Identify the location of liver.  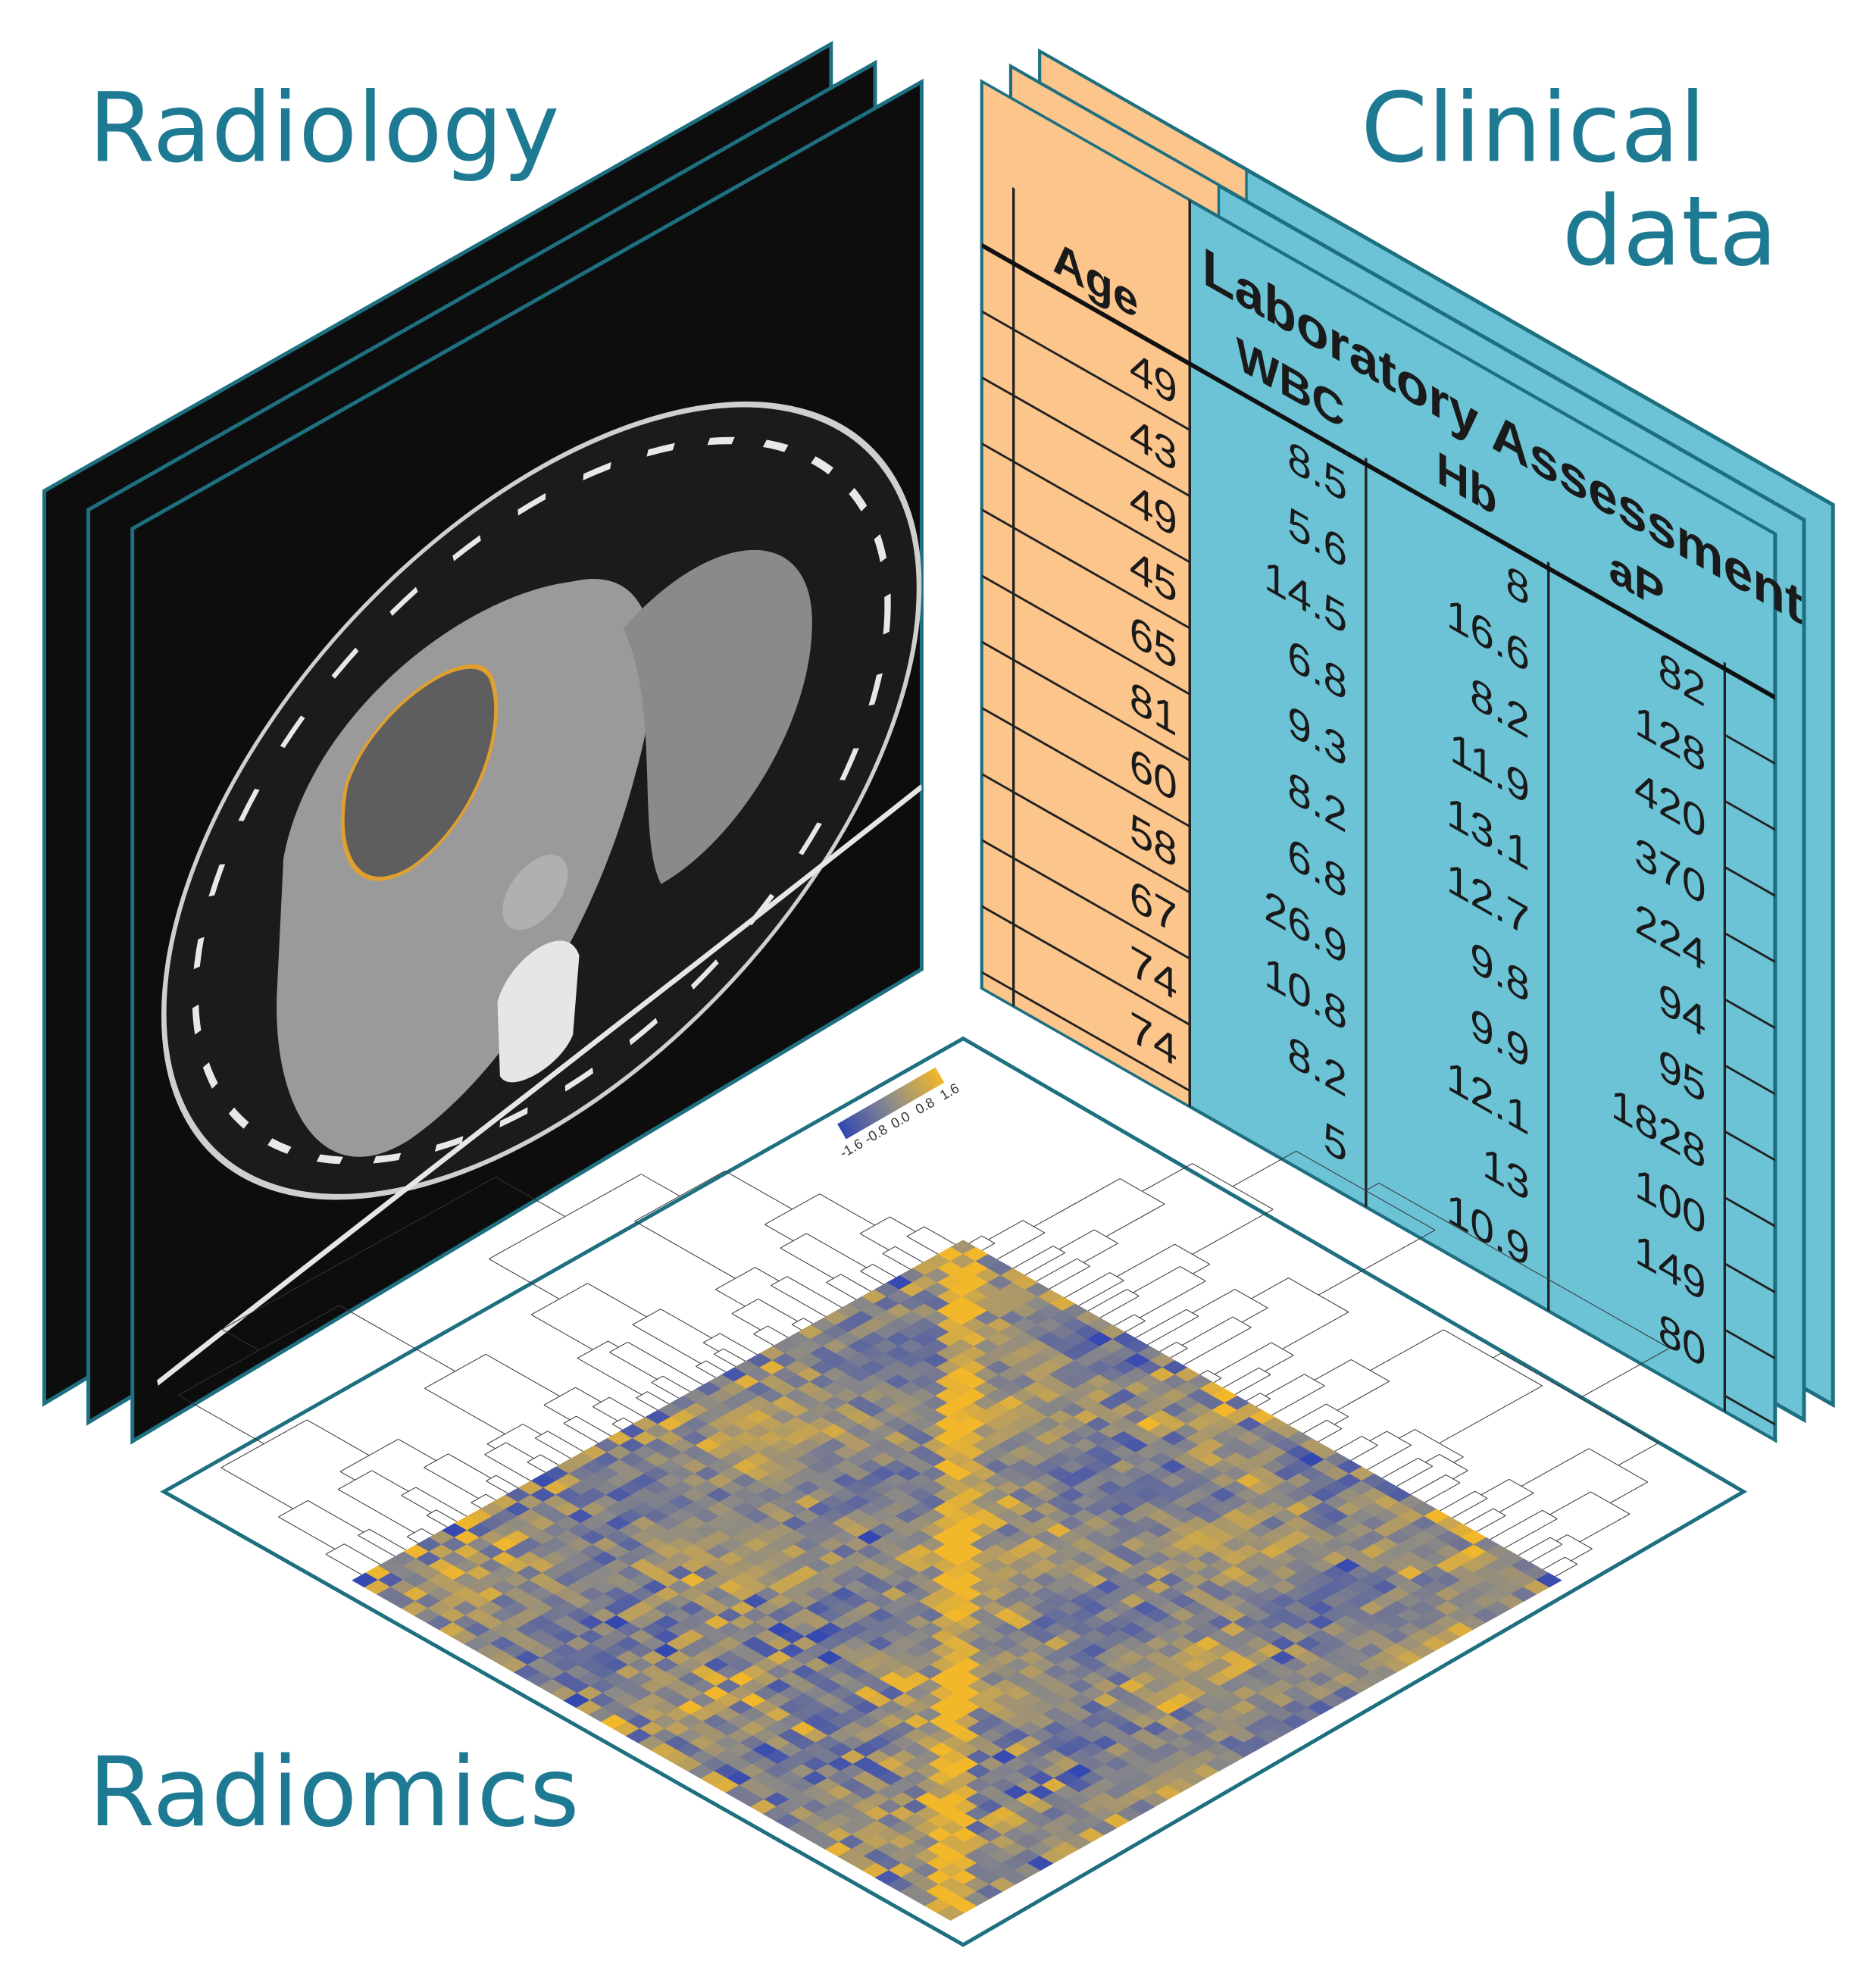
(466, 867).